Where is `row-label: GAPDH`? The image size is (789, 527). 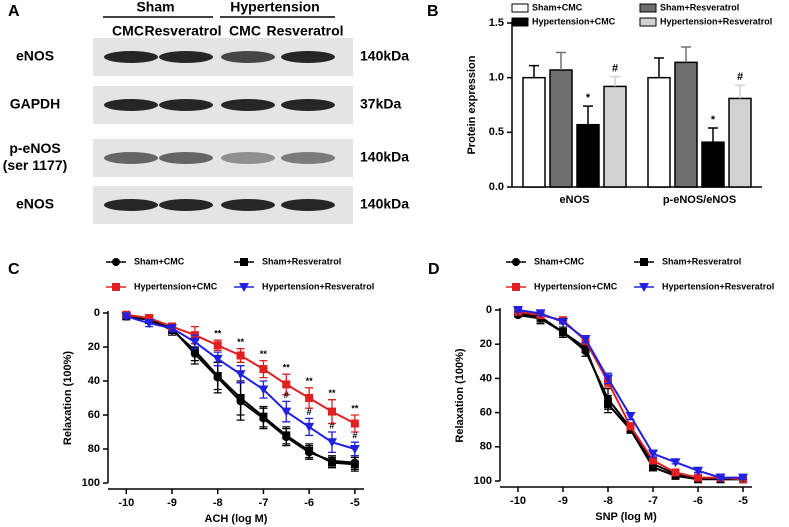 row-label: GAPDH is located at coordinates (35, 104).